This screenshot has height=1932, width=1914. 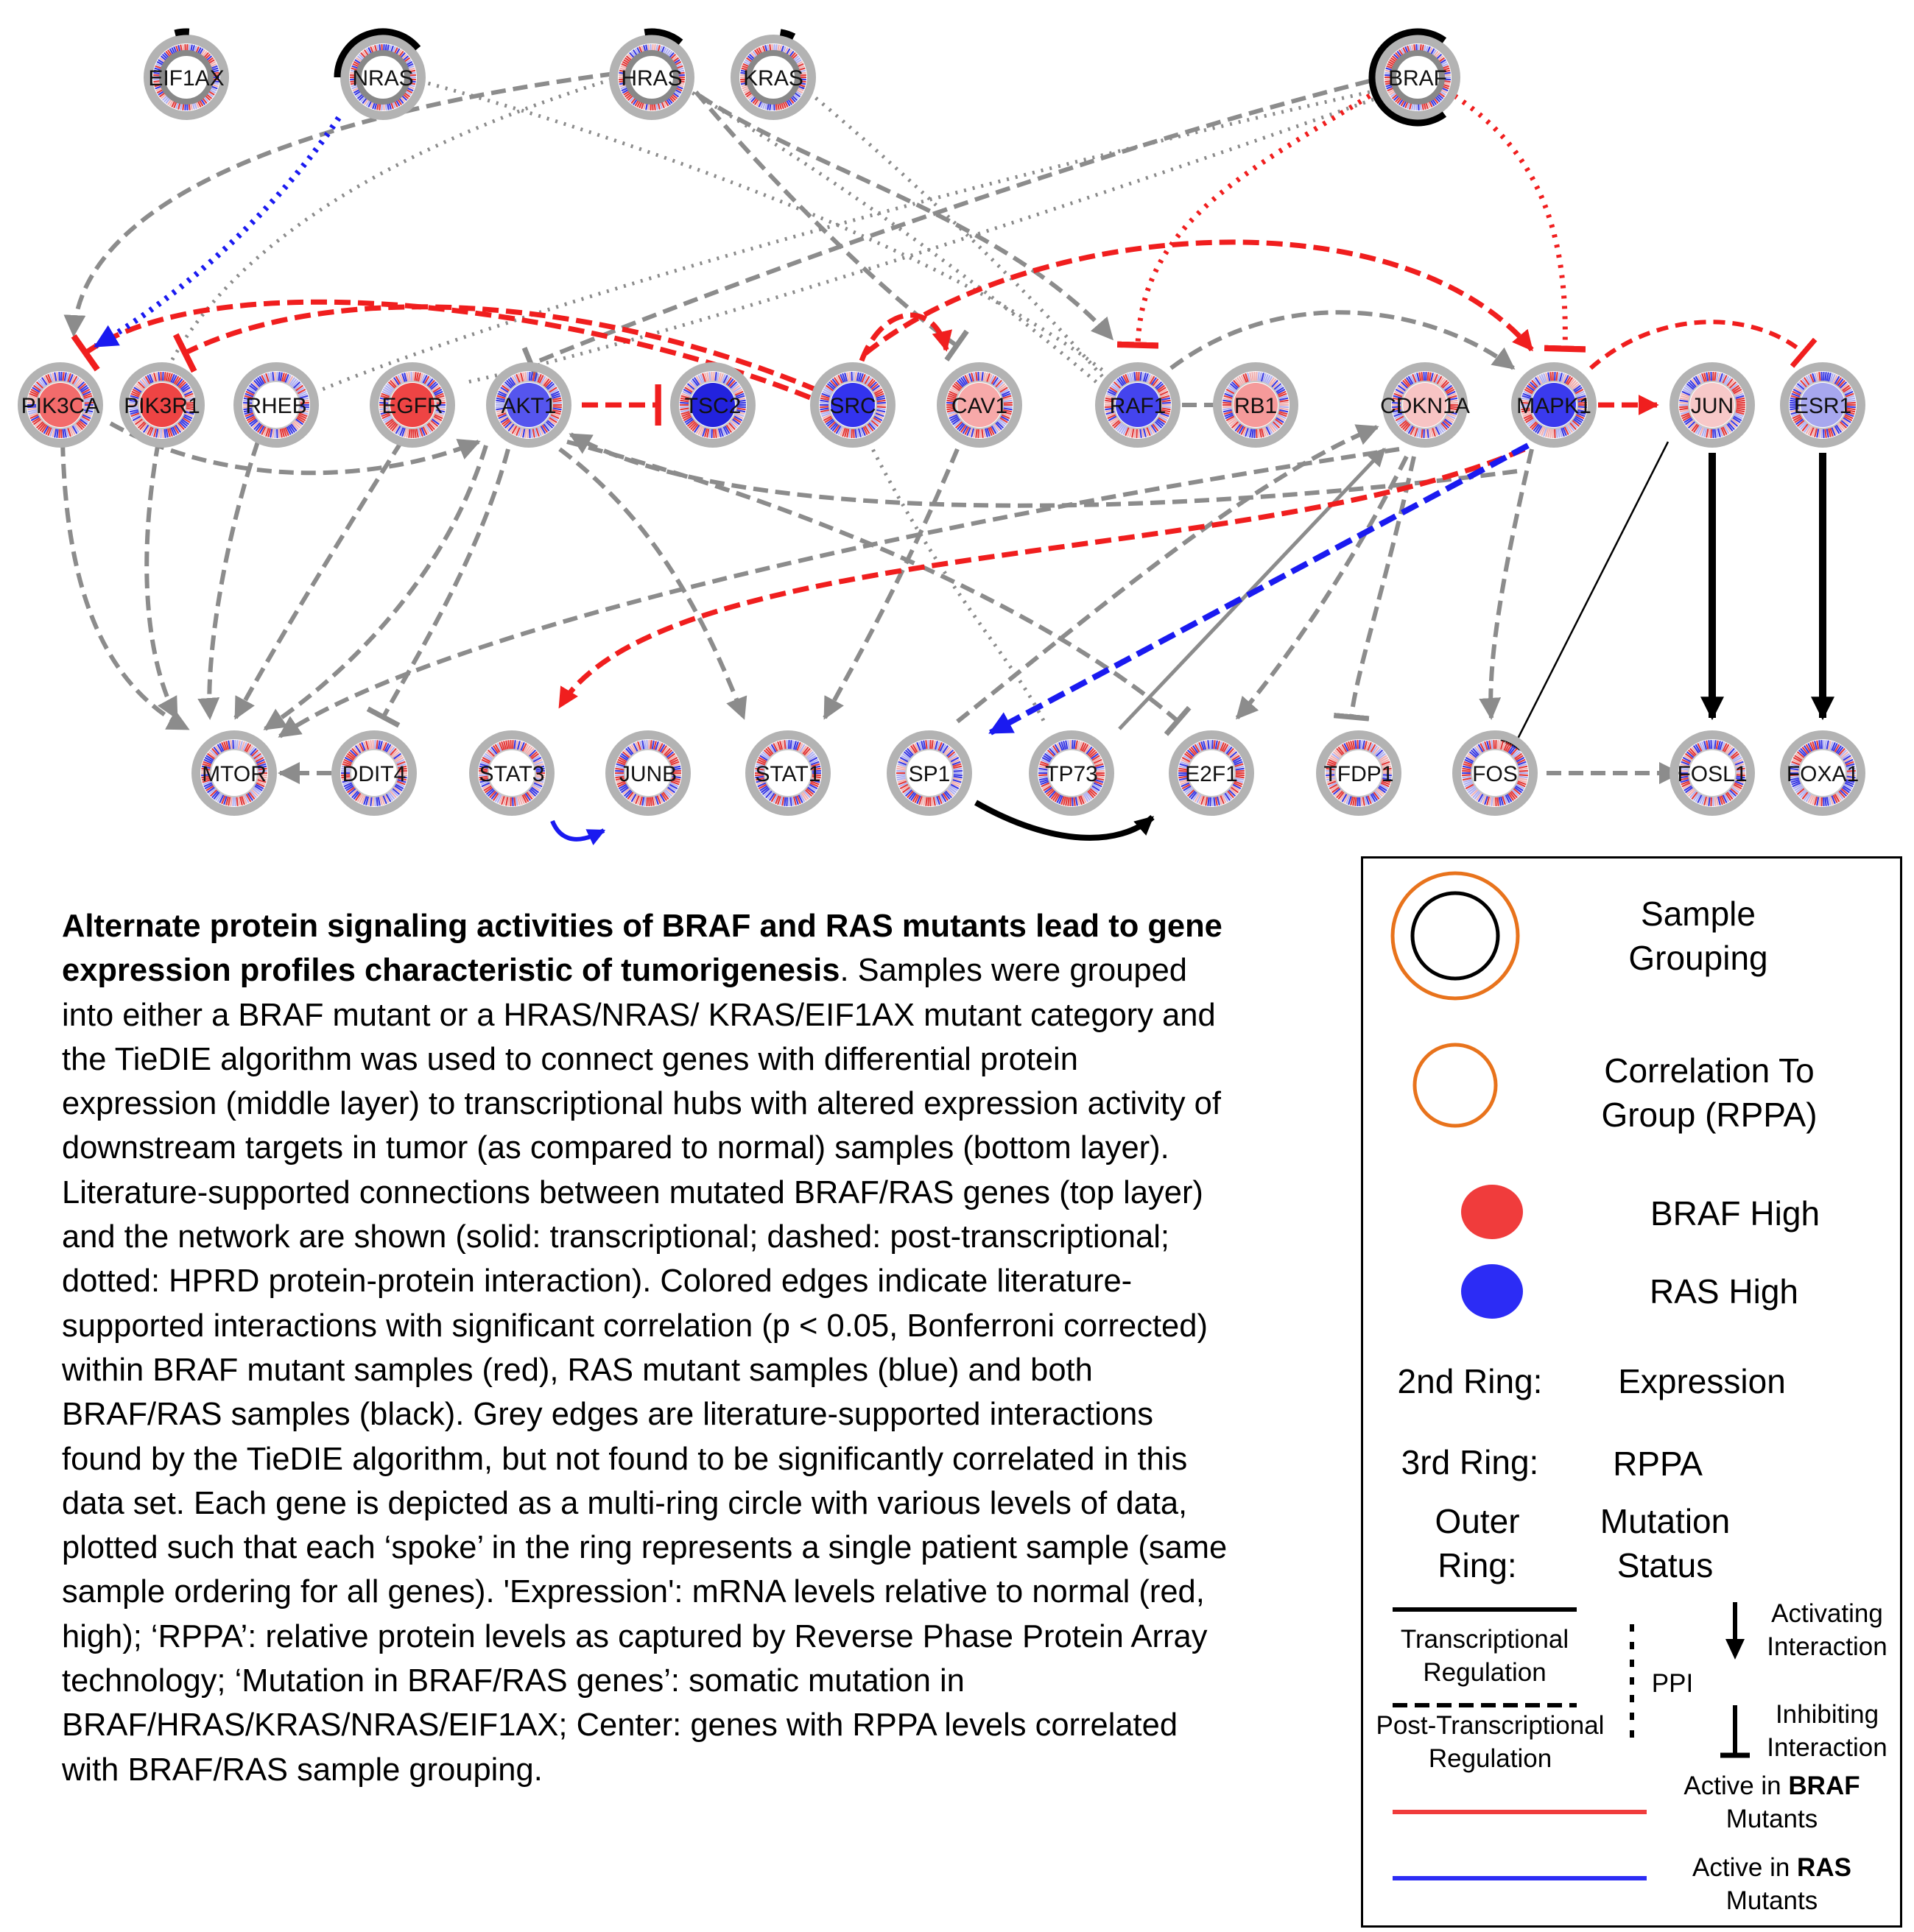 What do you see at coordinates (380, 74) in the screenshot?
I see `node-nras: NRAS` at bounding box center [380, 74].